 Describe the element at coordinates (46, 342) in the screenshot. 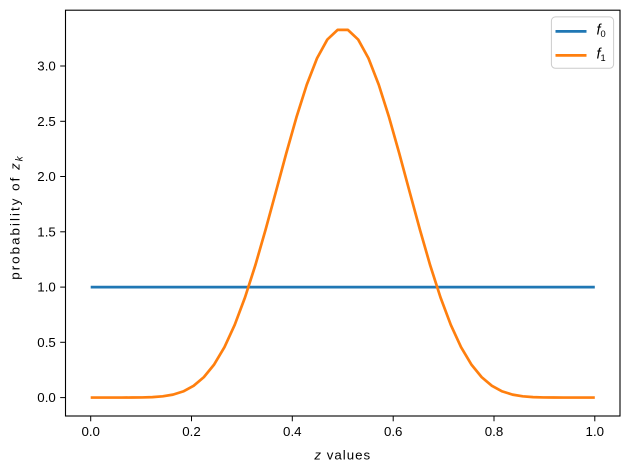

I see `svg-text: 0.5` at that location.